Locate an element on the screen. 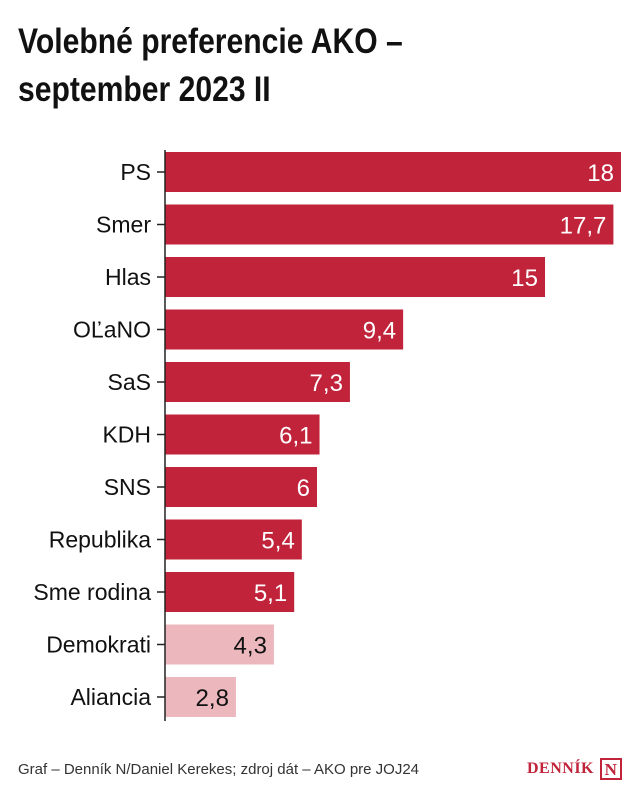 The image size is (640, 800). bar-olano is located at coordinates (284, 329).